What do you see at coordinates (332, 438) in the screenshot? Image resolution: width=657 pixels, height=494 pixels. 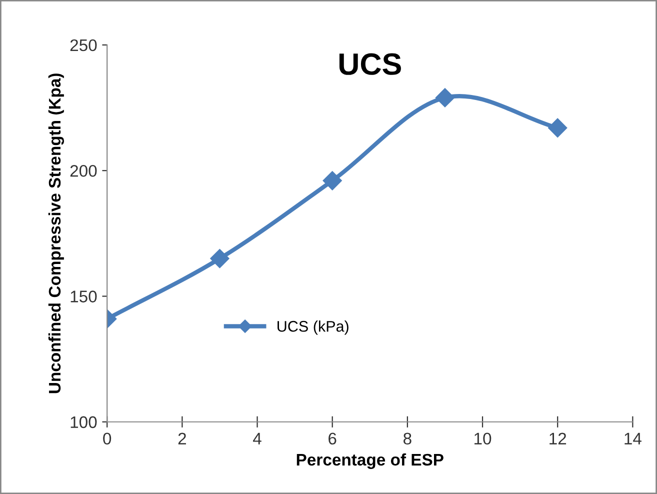 I see `x-tick-label: 6` at bounding box center [332, 438].